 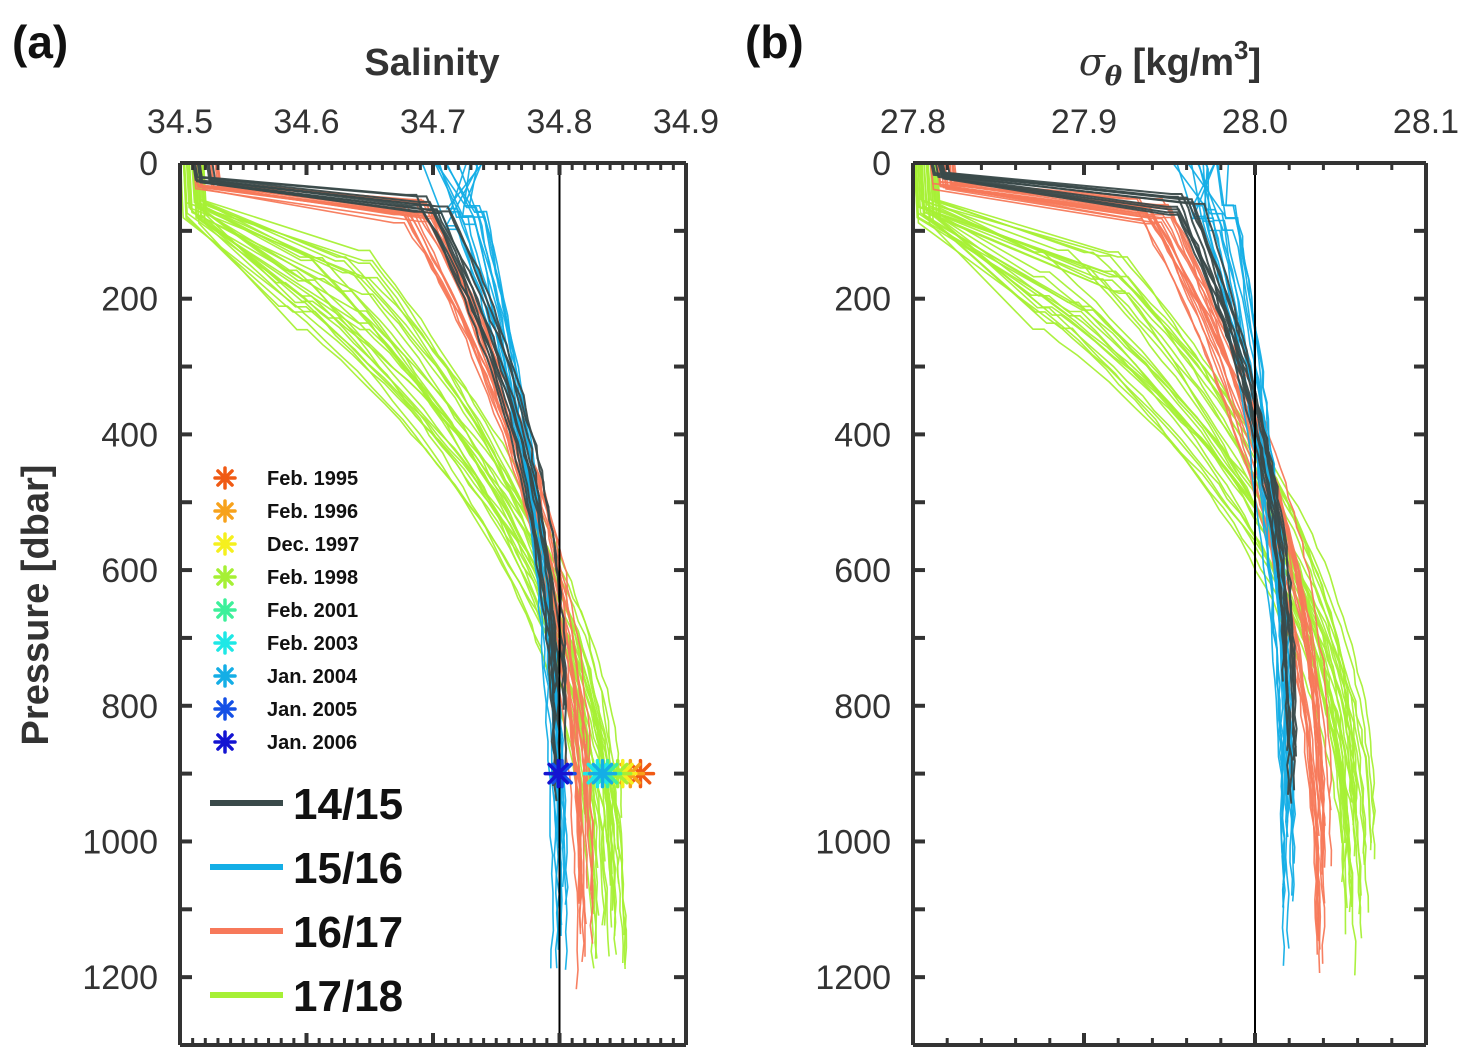 I want to click on panel-a-y-tick-label: 200, so click(x=129, y=300).